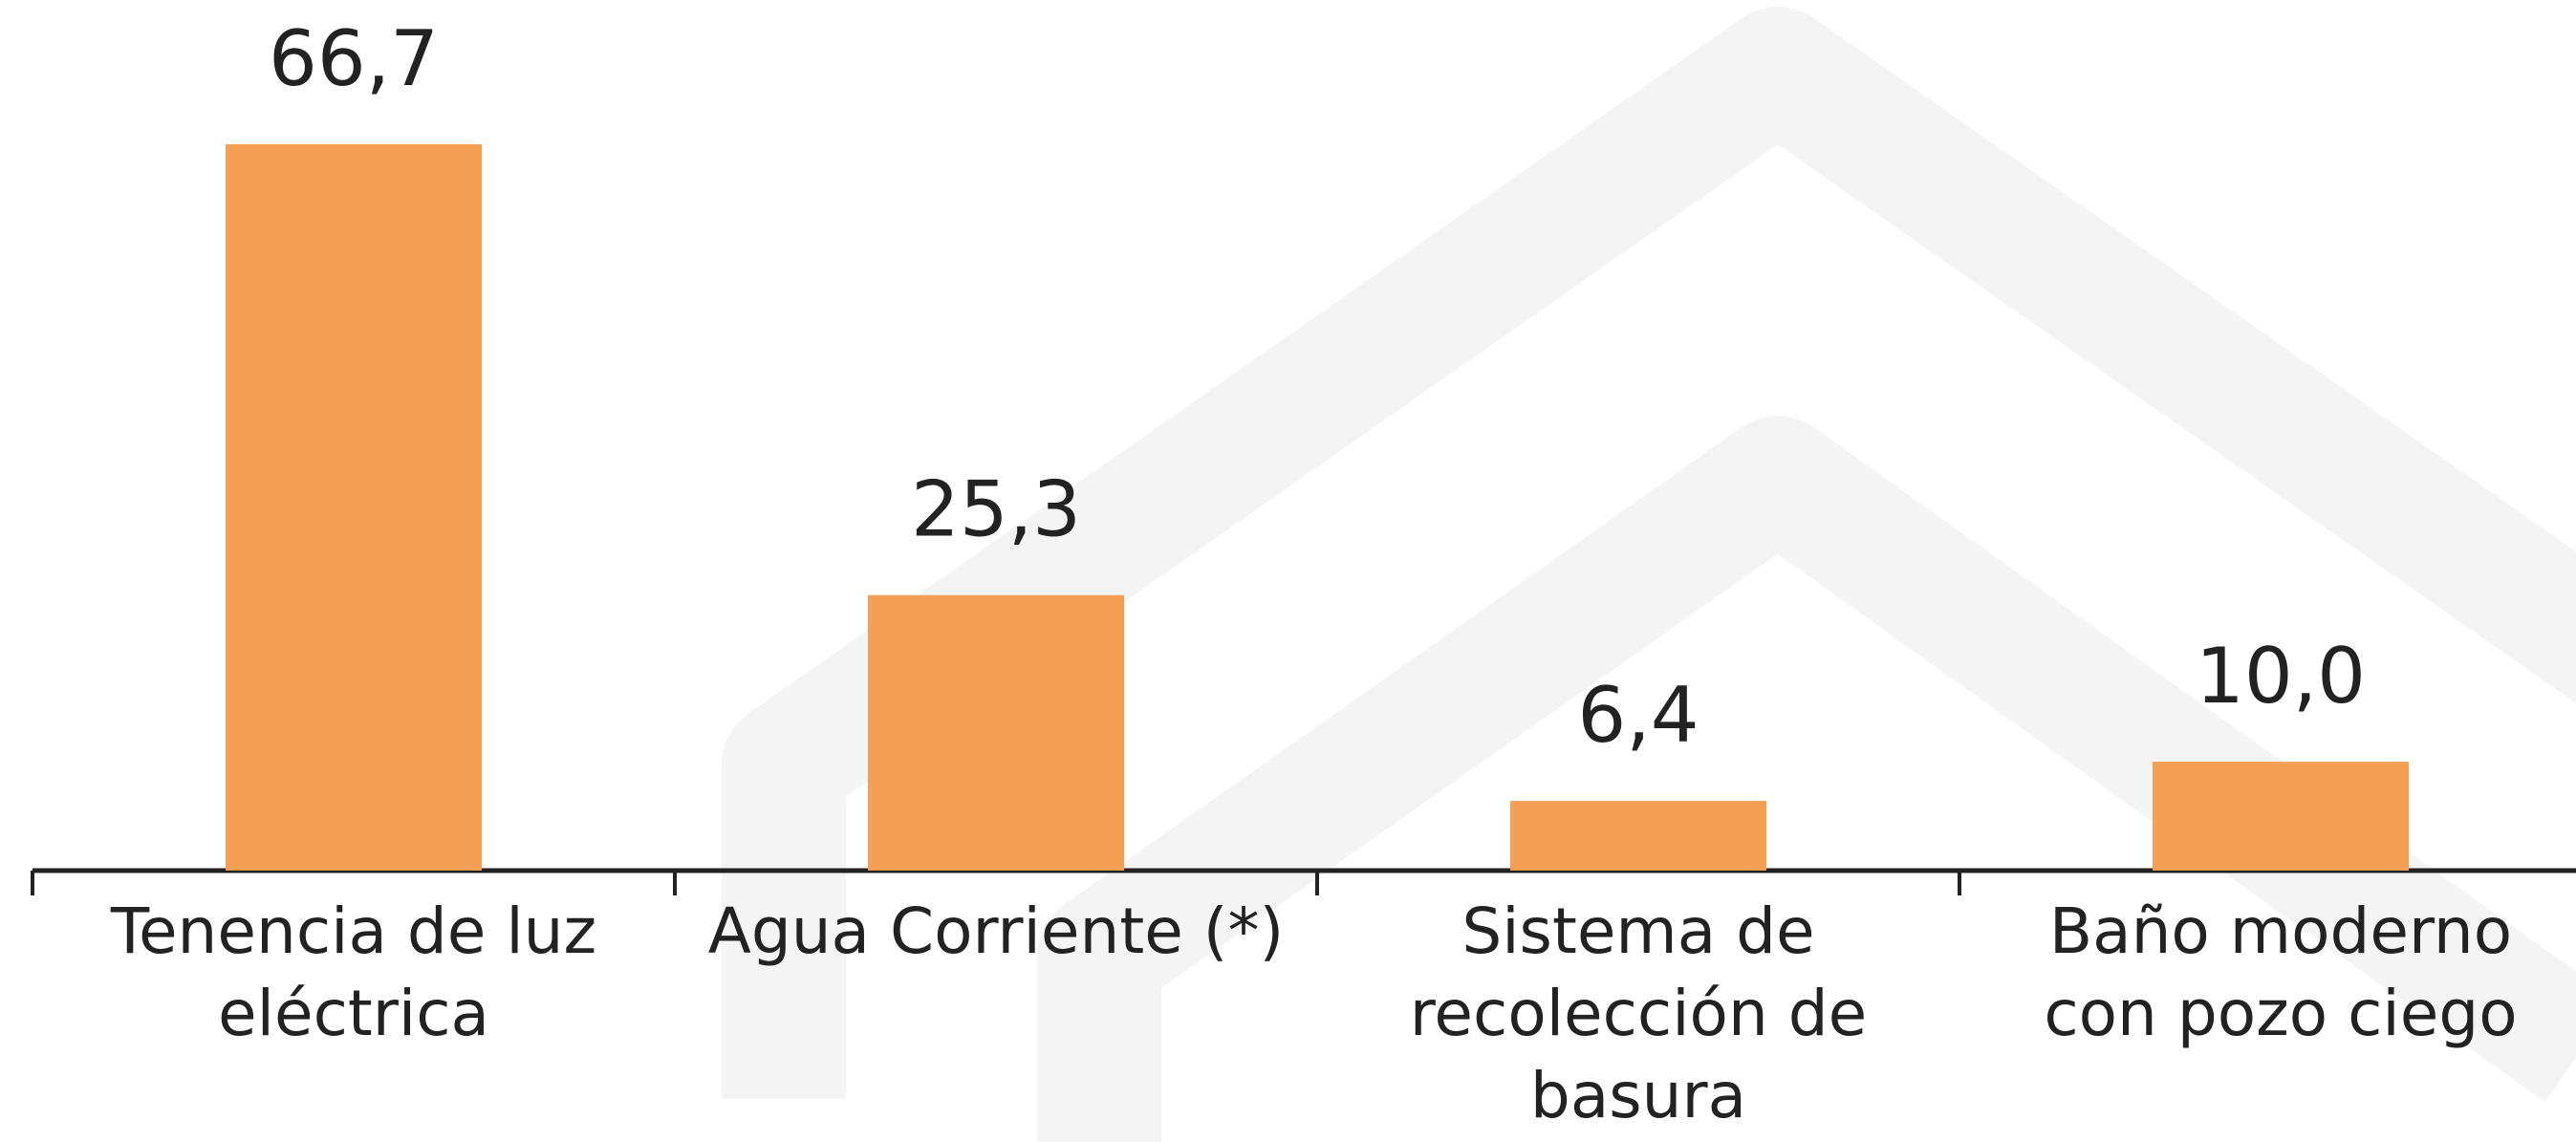  What do you see at coordinates (2281, 972) in the screenshot?
I see `x-tick-label: Baño moderno con pozo ciego` at bounding box center [2281, 972].